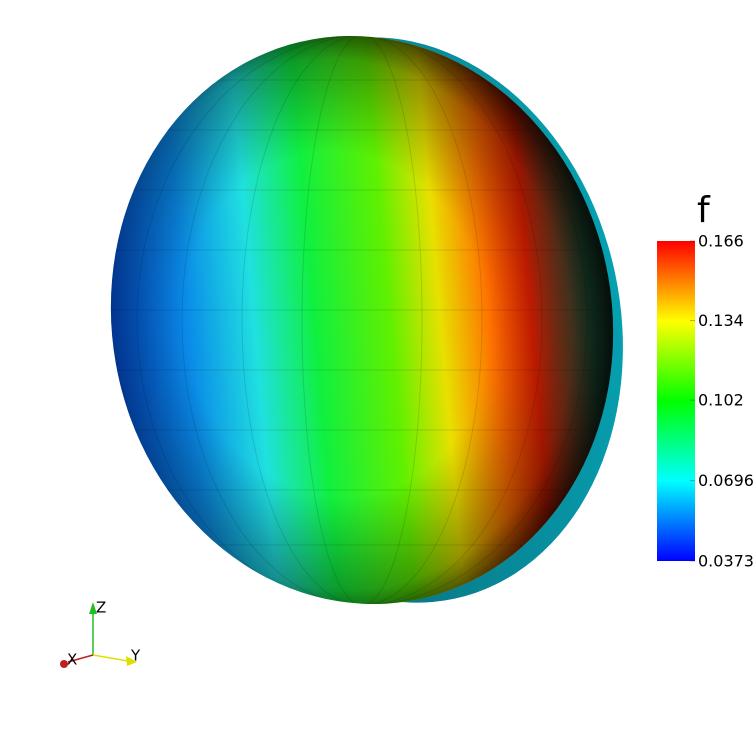 This screenshot has height=749, width=756. What do you see at coordinates (721, 400) in the screenshot?
I see `tick-label: 0.102` at bounding box center [721, 400].